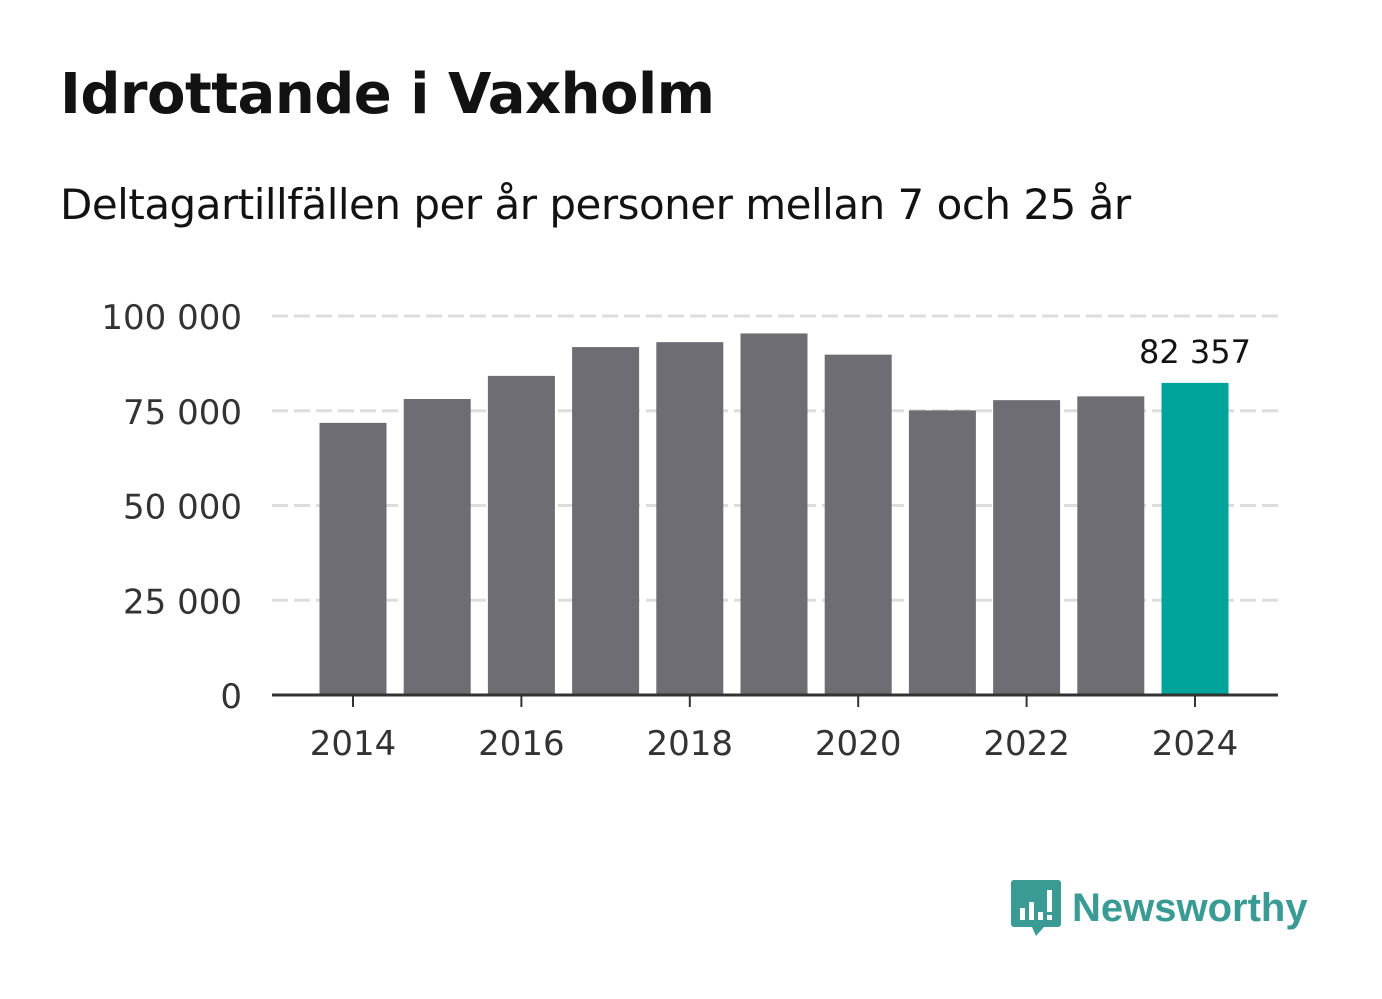 This screenshot has width=1382, height=999. I want to click on brand-name: Newsworthy, so click(1190, 907).